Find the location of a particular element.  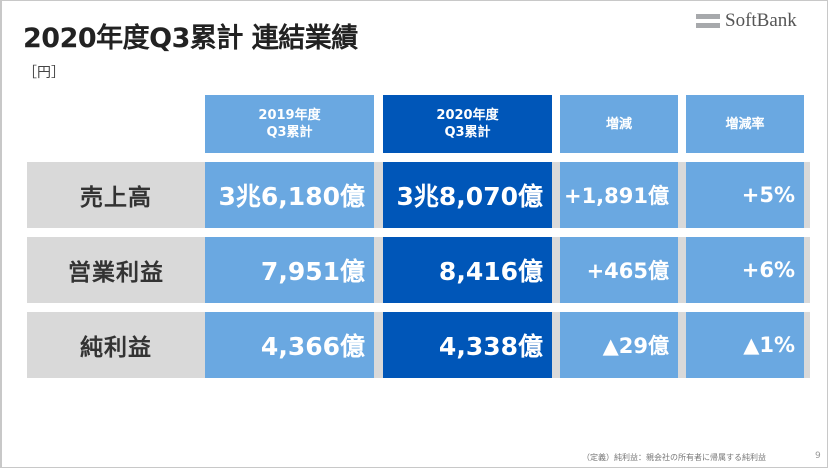

row-label: 売上高 is located at coordinates (116, 198).